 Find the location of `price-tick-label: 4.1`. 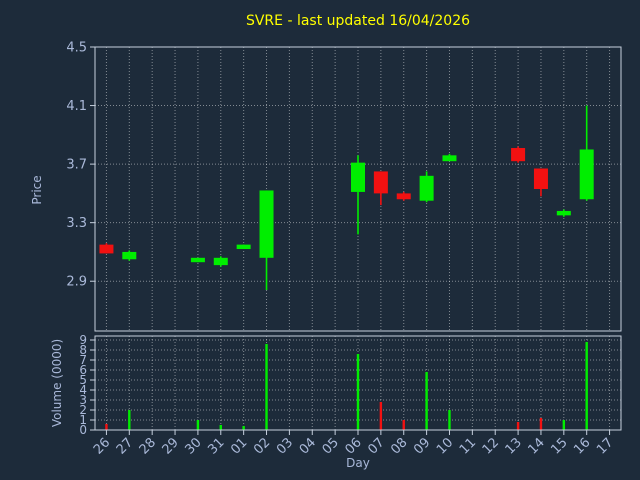

price-tick-label: 4.1 is located at coordinates (76, 106).